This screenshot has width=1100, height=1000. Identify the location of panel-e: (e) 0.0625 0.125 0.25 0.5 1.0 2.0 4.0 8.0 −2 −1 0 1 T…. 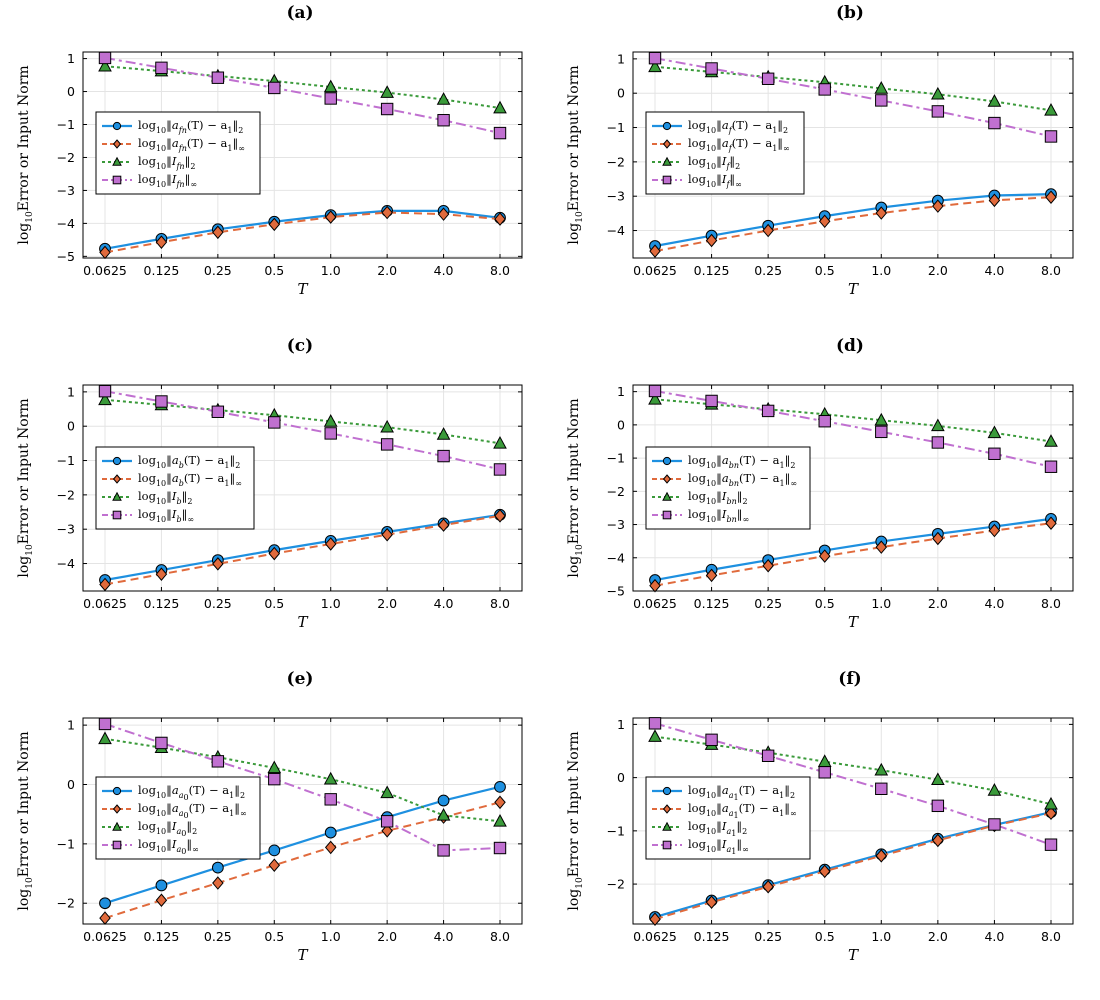
(269, 816).